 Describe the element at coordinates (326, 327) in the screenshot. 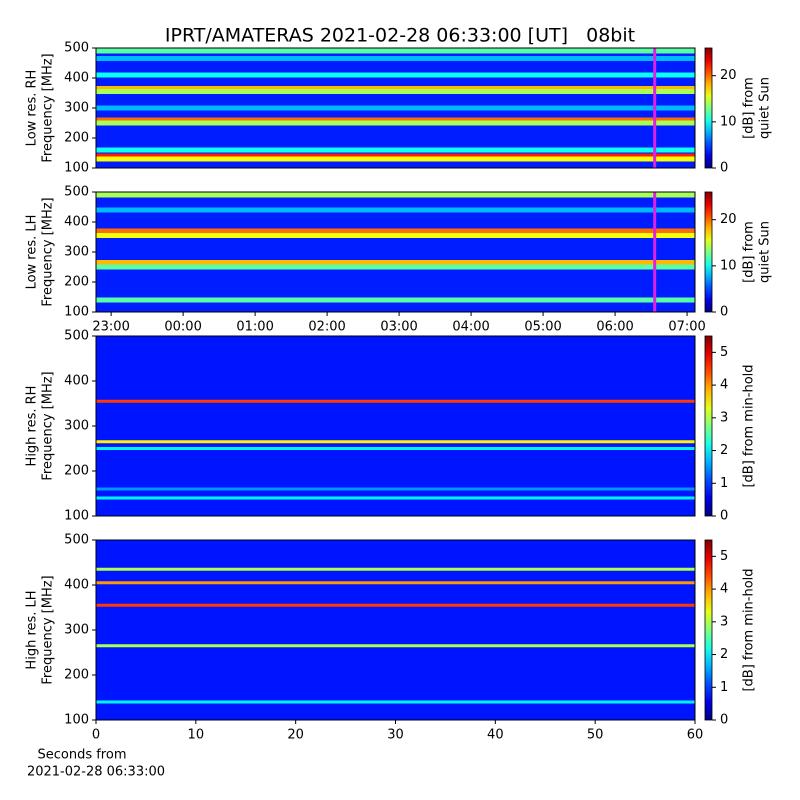

I see `x-tick-label: 02:00` at that location.